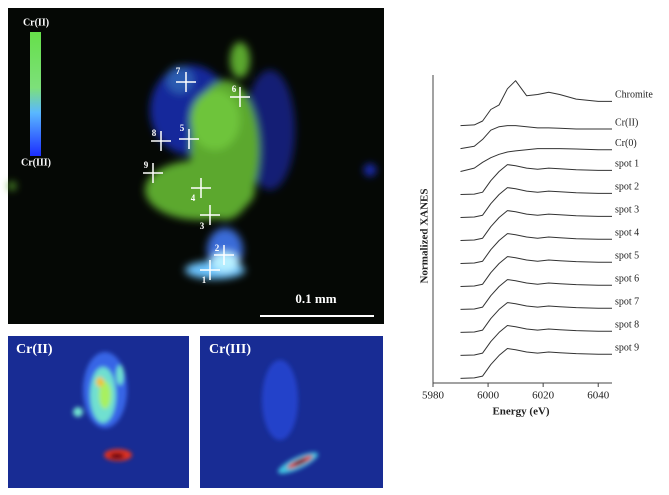  What do you see at coordinates (193, 198) in the screenshot?
I see `spot-label: 4` at bounding box center [193, 198].